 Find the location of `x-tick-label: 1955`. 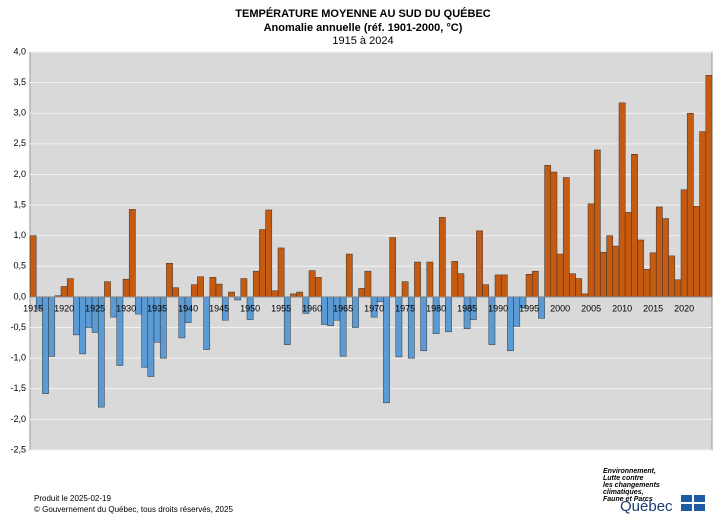

x-tick-label: 1955 is located at coordinates (281, 308).